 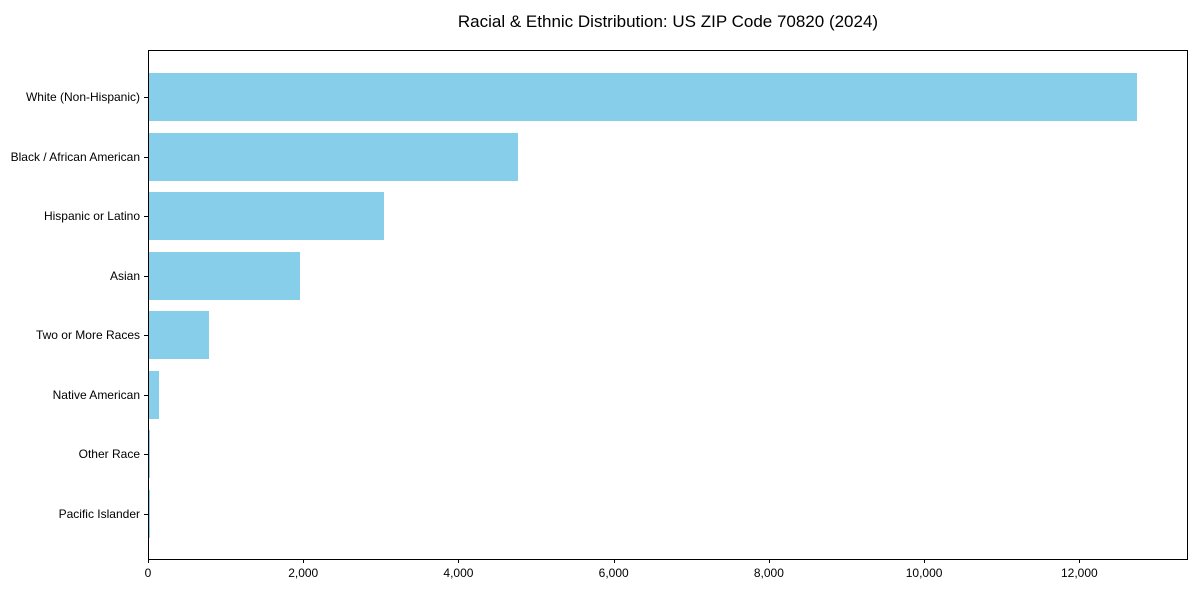 I want to click on bar-hispanic-or-latino, so click(x=266, y=216).